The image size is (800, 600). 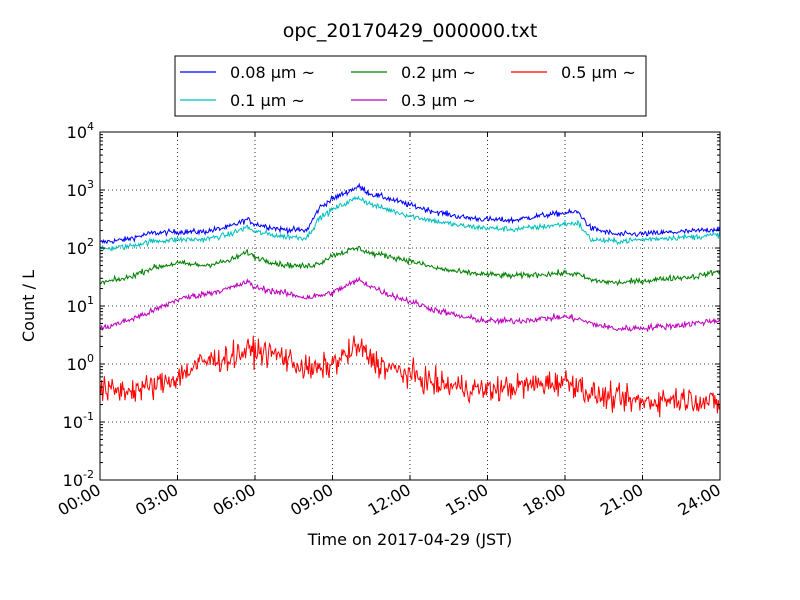 I want to click on x-tick-label: 15:00, so click(x=466, y=500).